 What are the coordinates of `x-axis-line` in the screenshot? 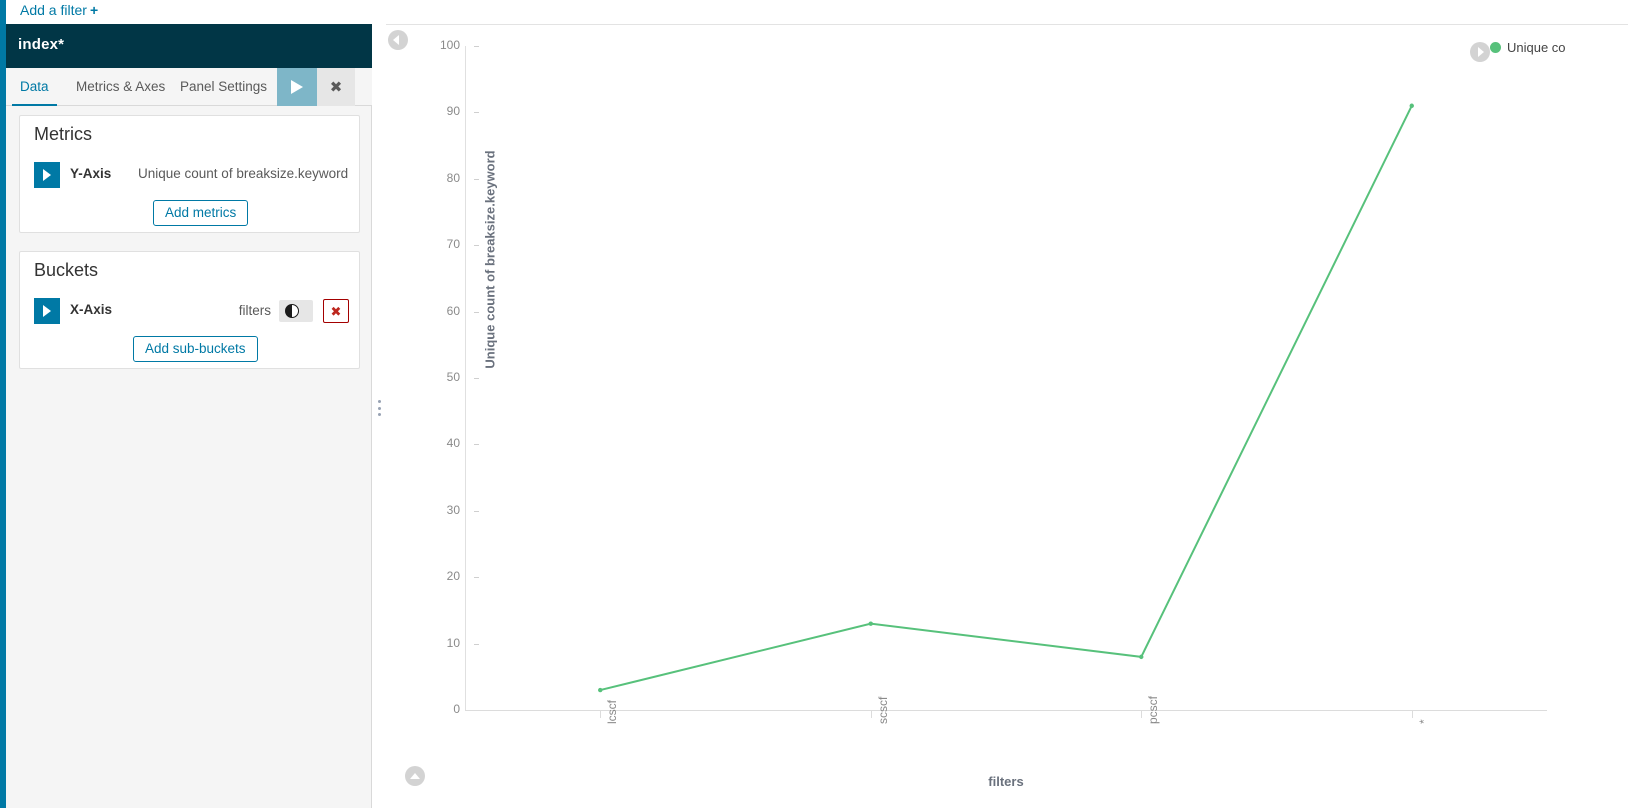 It's located at (1006, 710).